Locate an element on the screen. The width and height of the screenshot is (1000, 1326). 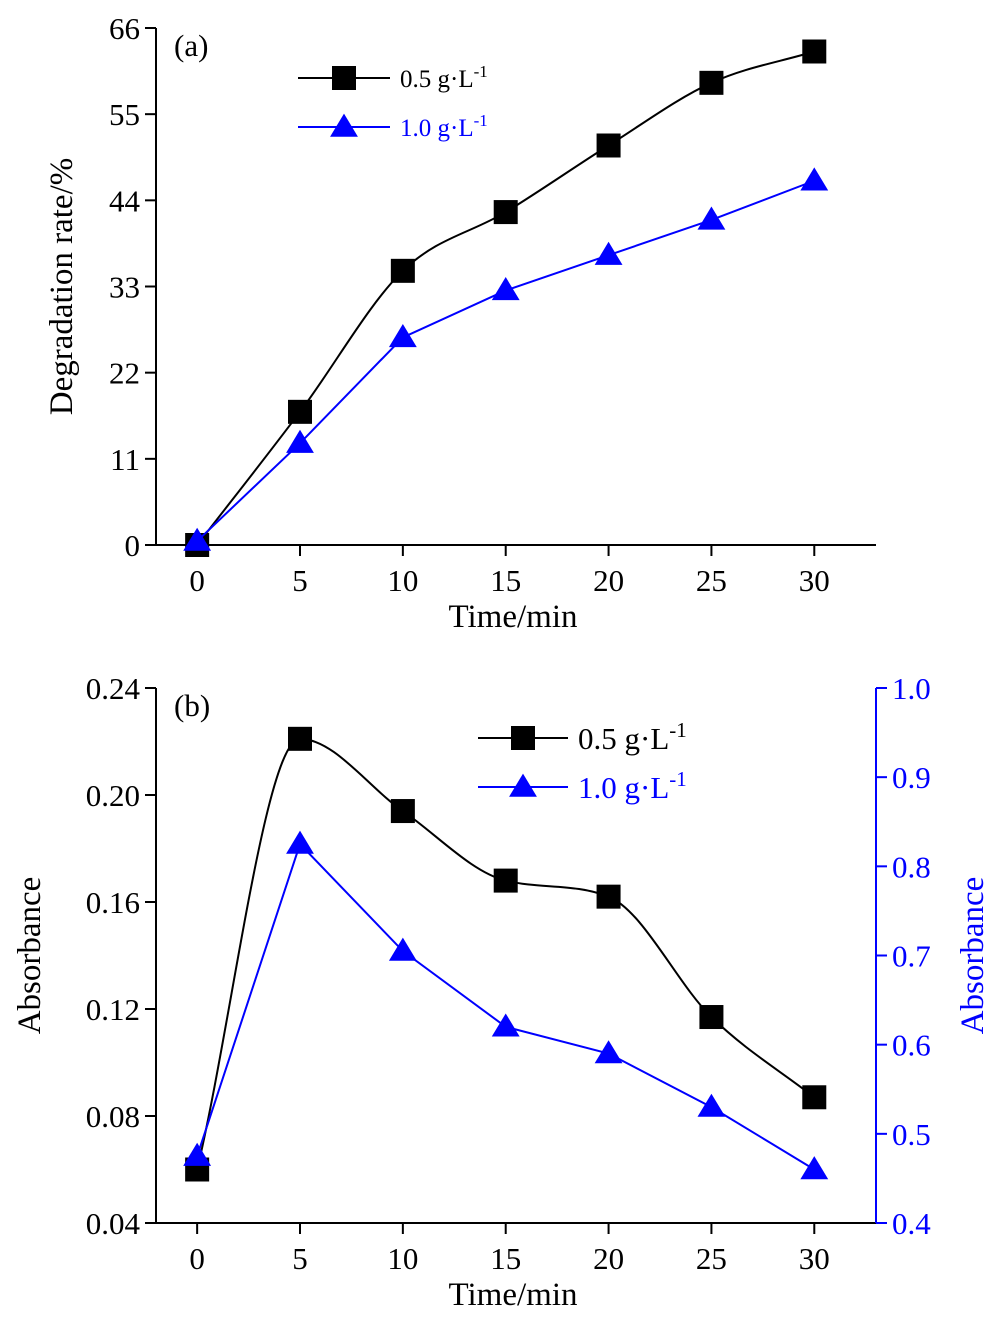
y-right-tick-label: 0.4 is located at coordinates (911, 1223).